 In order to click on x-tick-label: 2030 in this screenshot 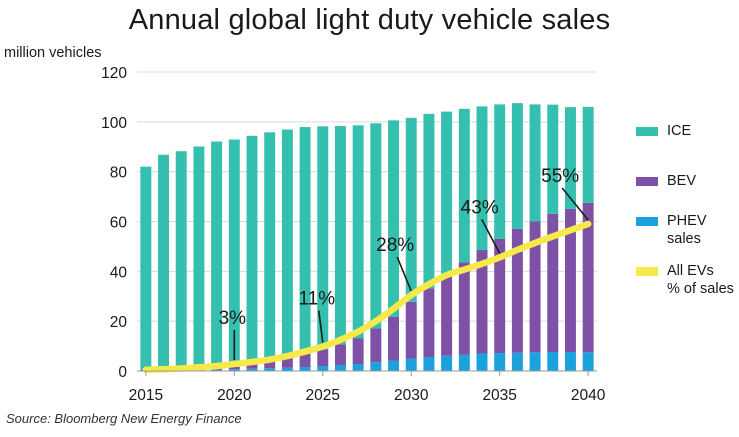, I will do `click(411, 395)`.